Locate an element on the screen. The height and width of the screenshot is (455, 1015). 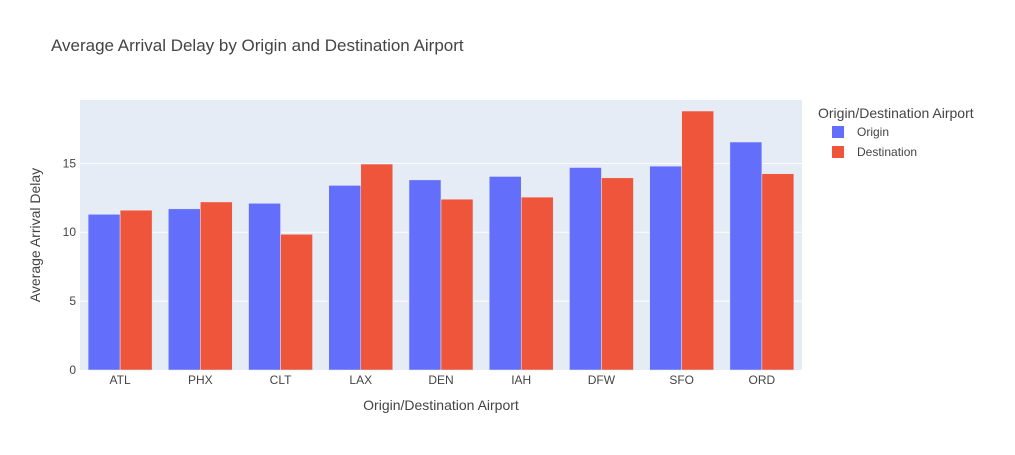
y-axis-label: Average Arrival Delay is located at coordinates (35, 235).